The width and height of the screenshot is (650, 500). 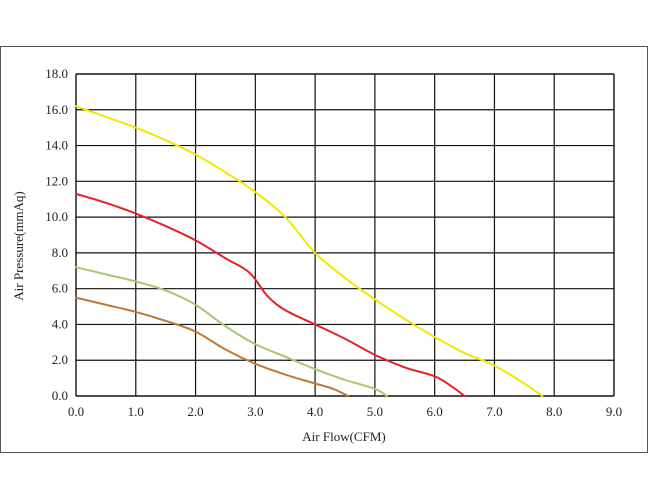 What do you see at coordinates (343, 436) in the screenshot?
I see `x-axis-title: Air Flow(CFM)` at bounding box center [343, 436].